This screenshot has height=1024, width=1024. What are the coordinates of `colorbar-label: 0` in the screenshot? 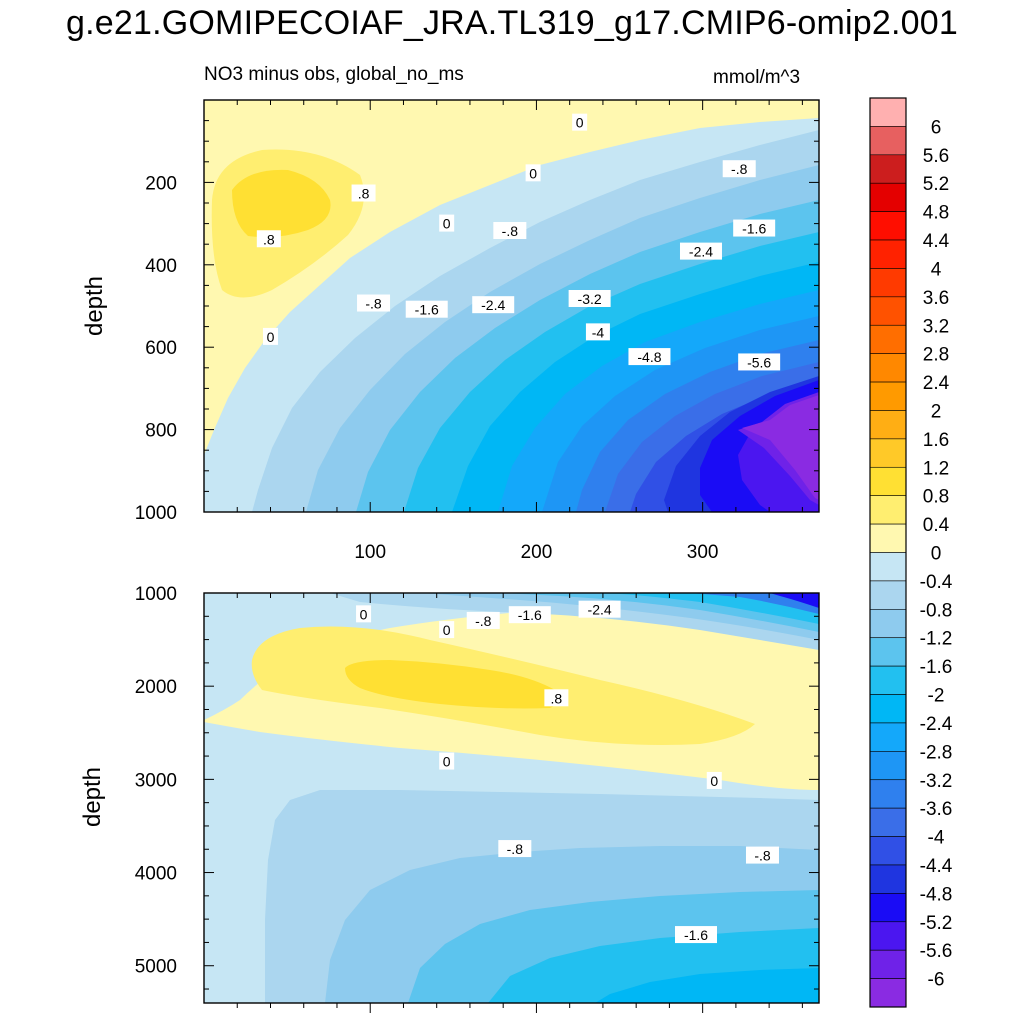 It's located at (936, 554).